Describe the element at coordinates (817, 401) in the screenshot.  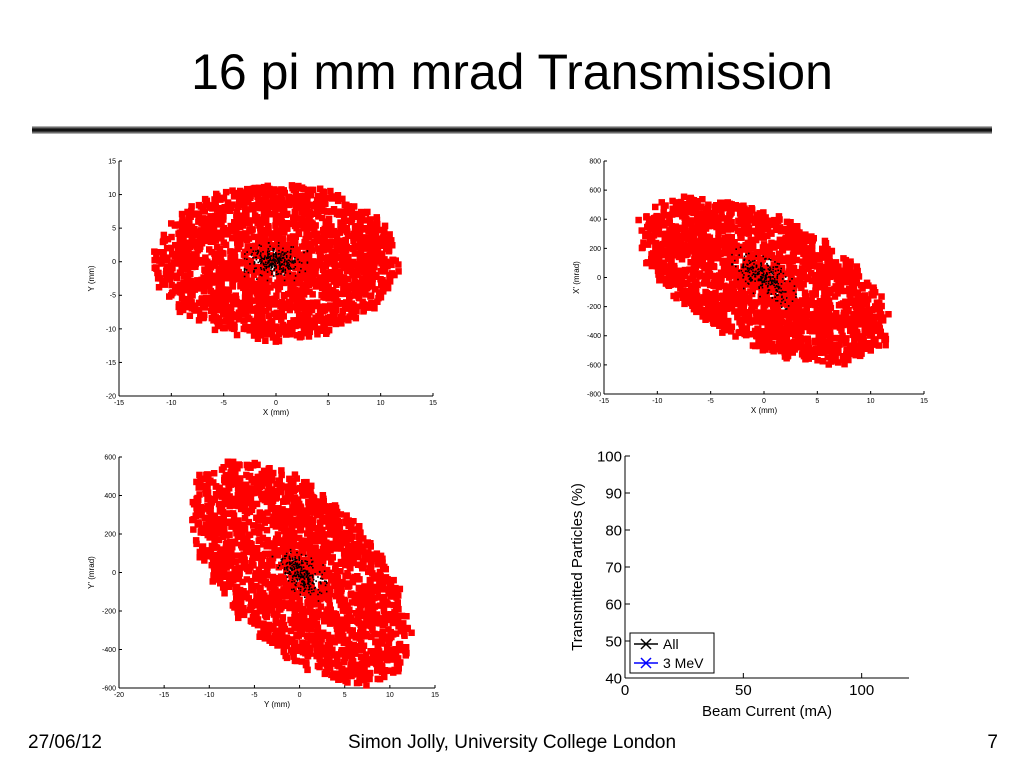
I see `x-tick-label: 5` at that location.